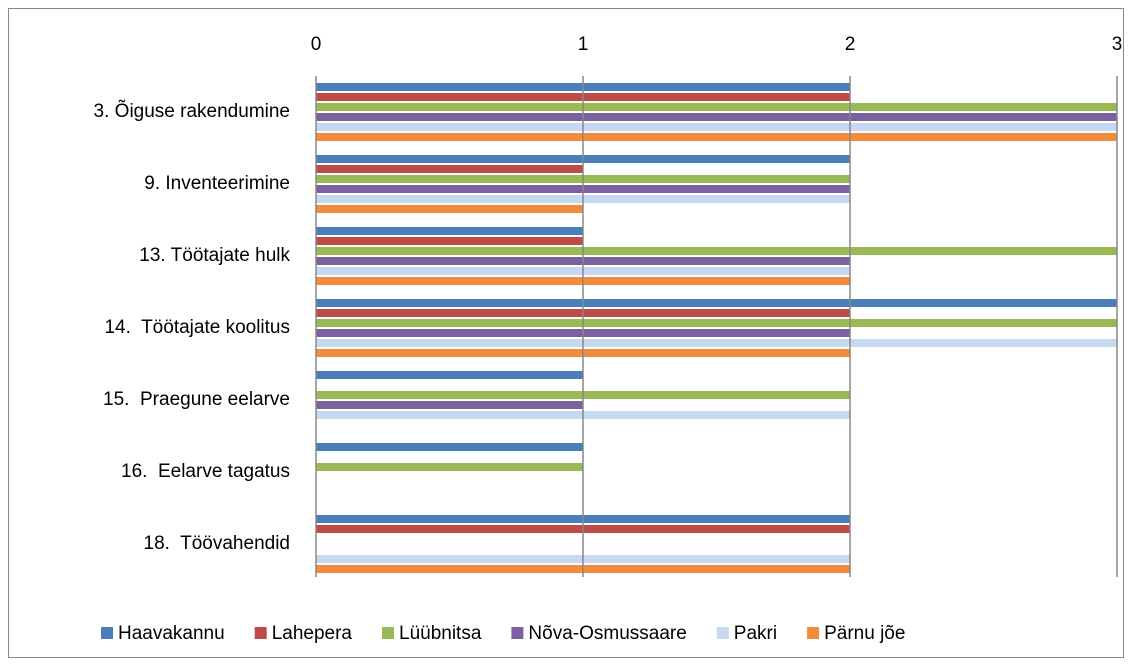 The height and width of the screenshot is (666, 1132). What do you see at coordinates (205, 471) in the screenshot?
I see `y-tick-label: 16. Eelarve tagatus` at bounding box center [205, 471].